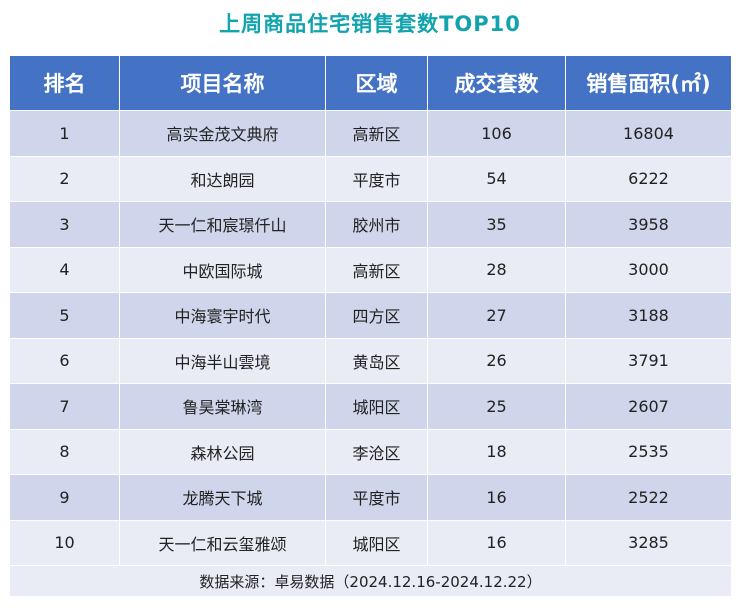 The width and height of the screenshot is (740, 613). Describe the element at coordinates (64, 497) in the screenshot. I see `rank-cell: 9` at that location.